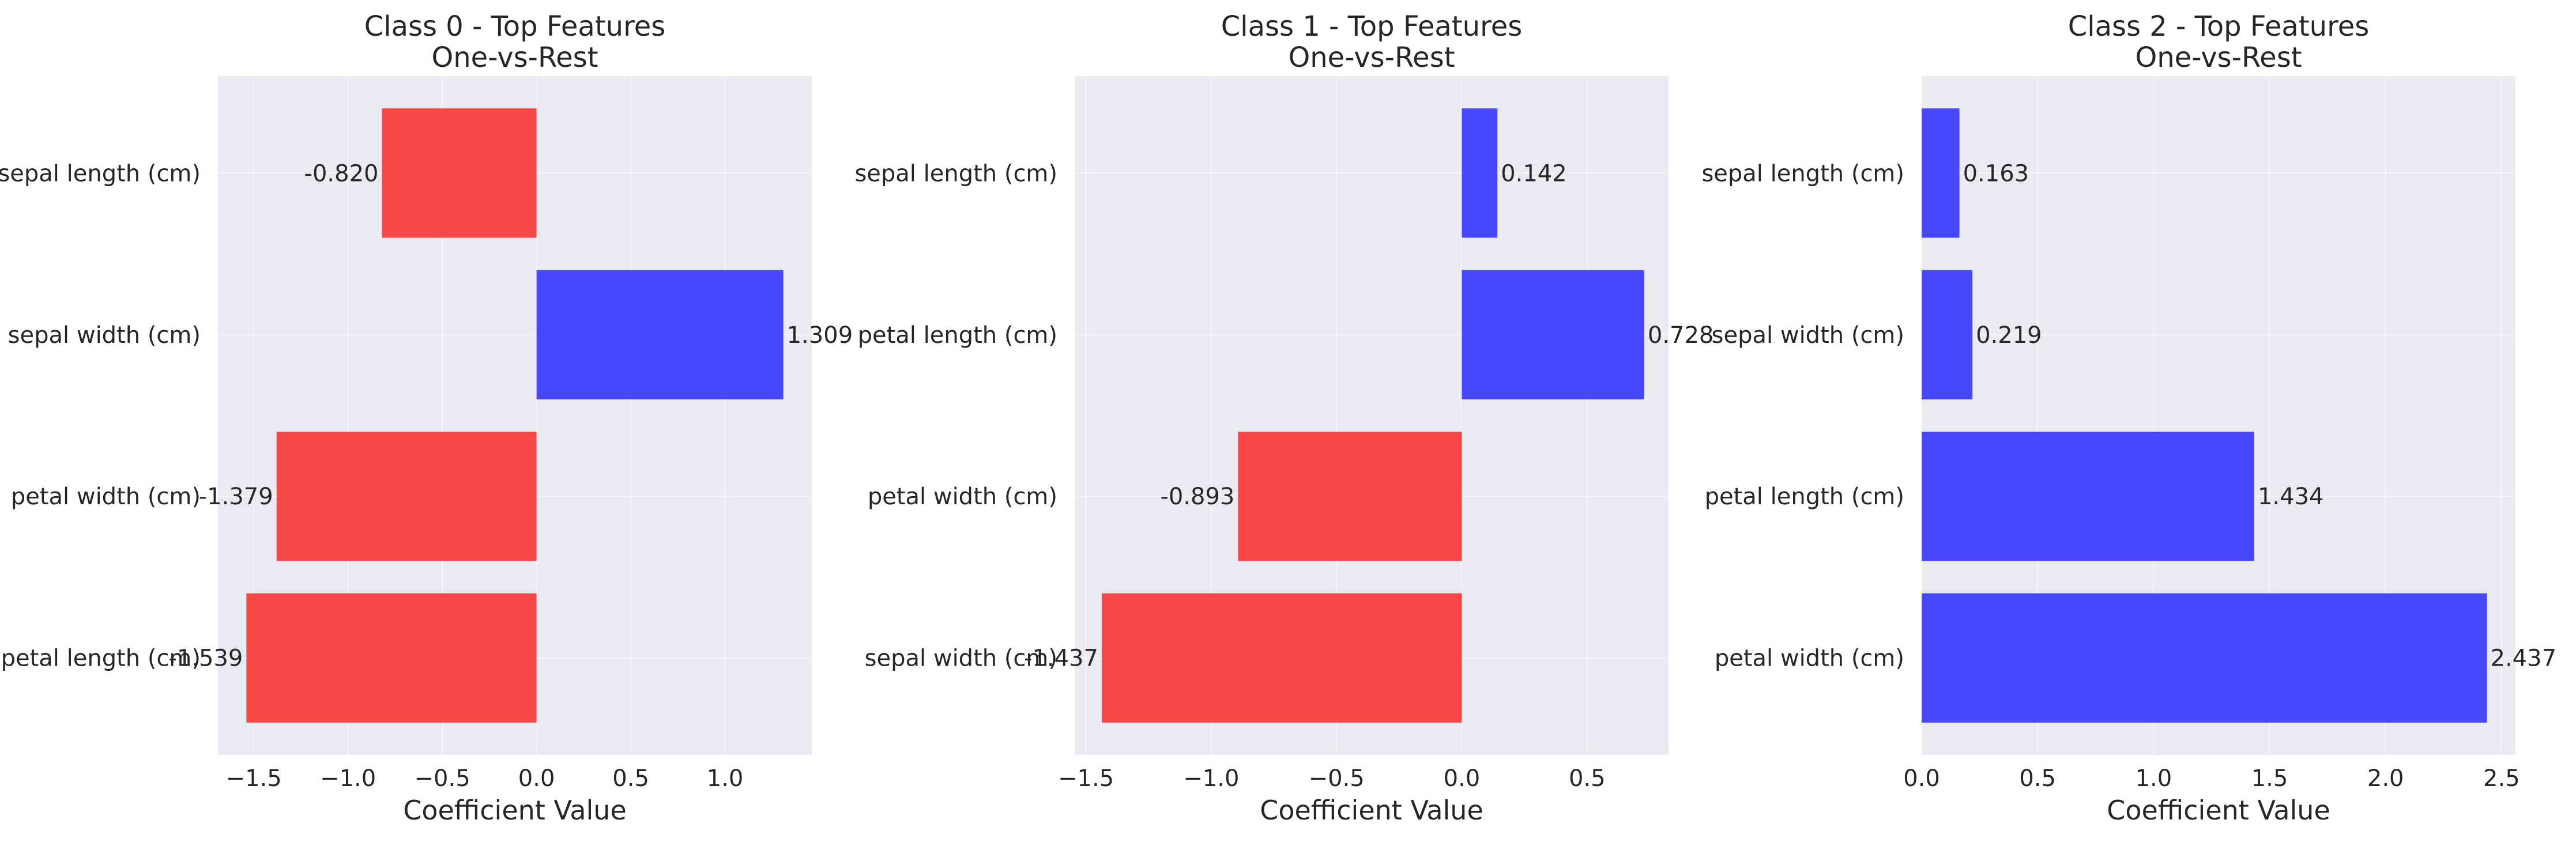 The width and height of the screenshot is (2576, 846). Describe the element at coordinates (1061, 659) in the screenshot. I see `bar-value-label: -1.437` at that location.